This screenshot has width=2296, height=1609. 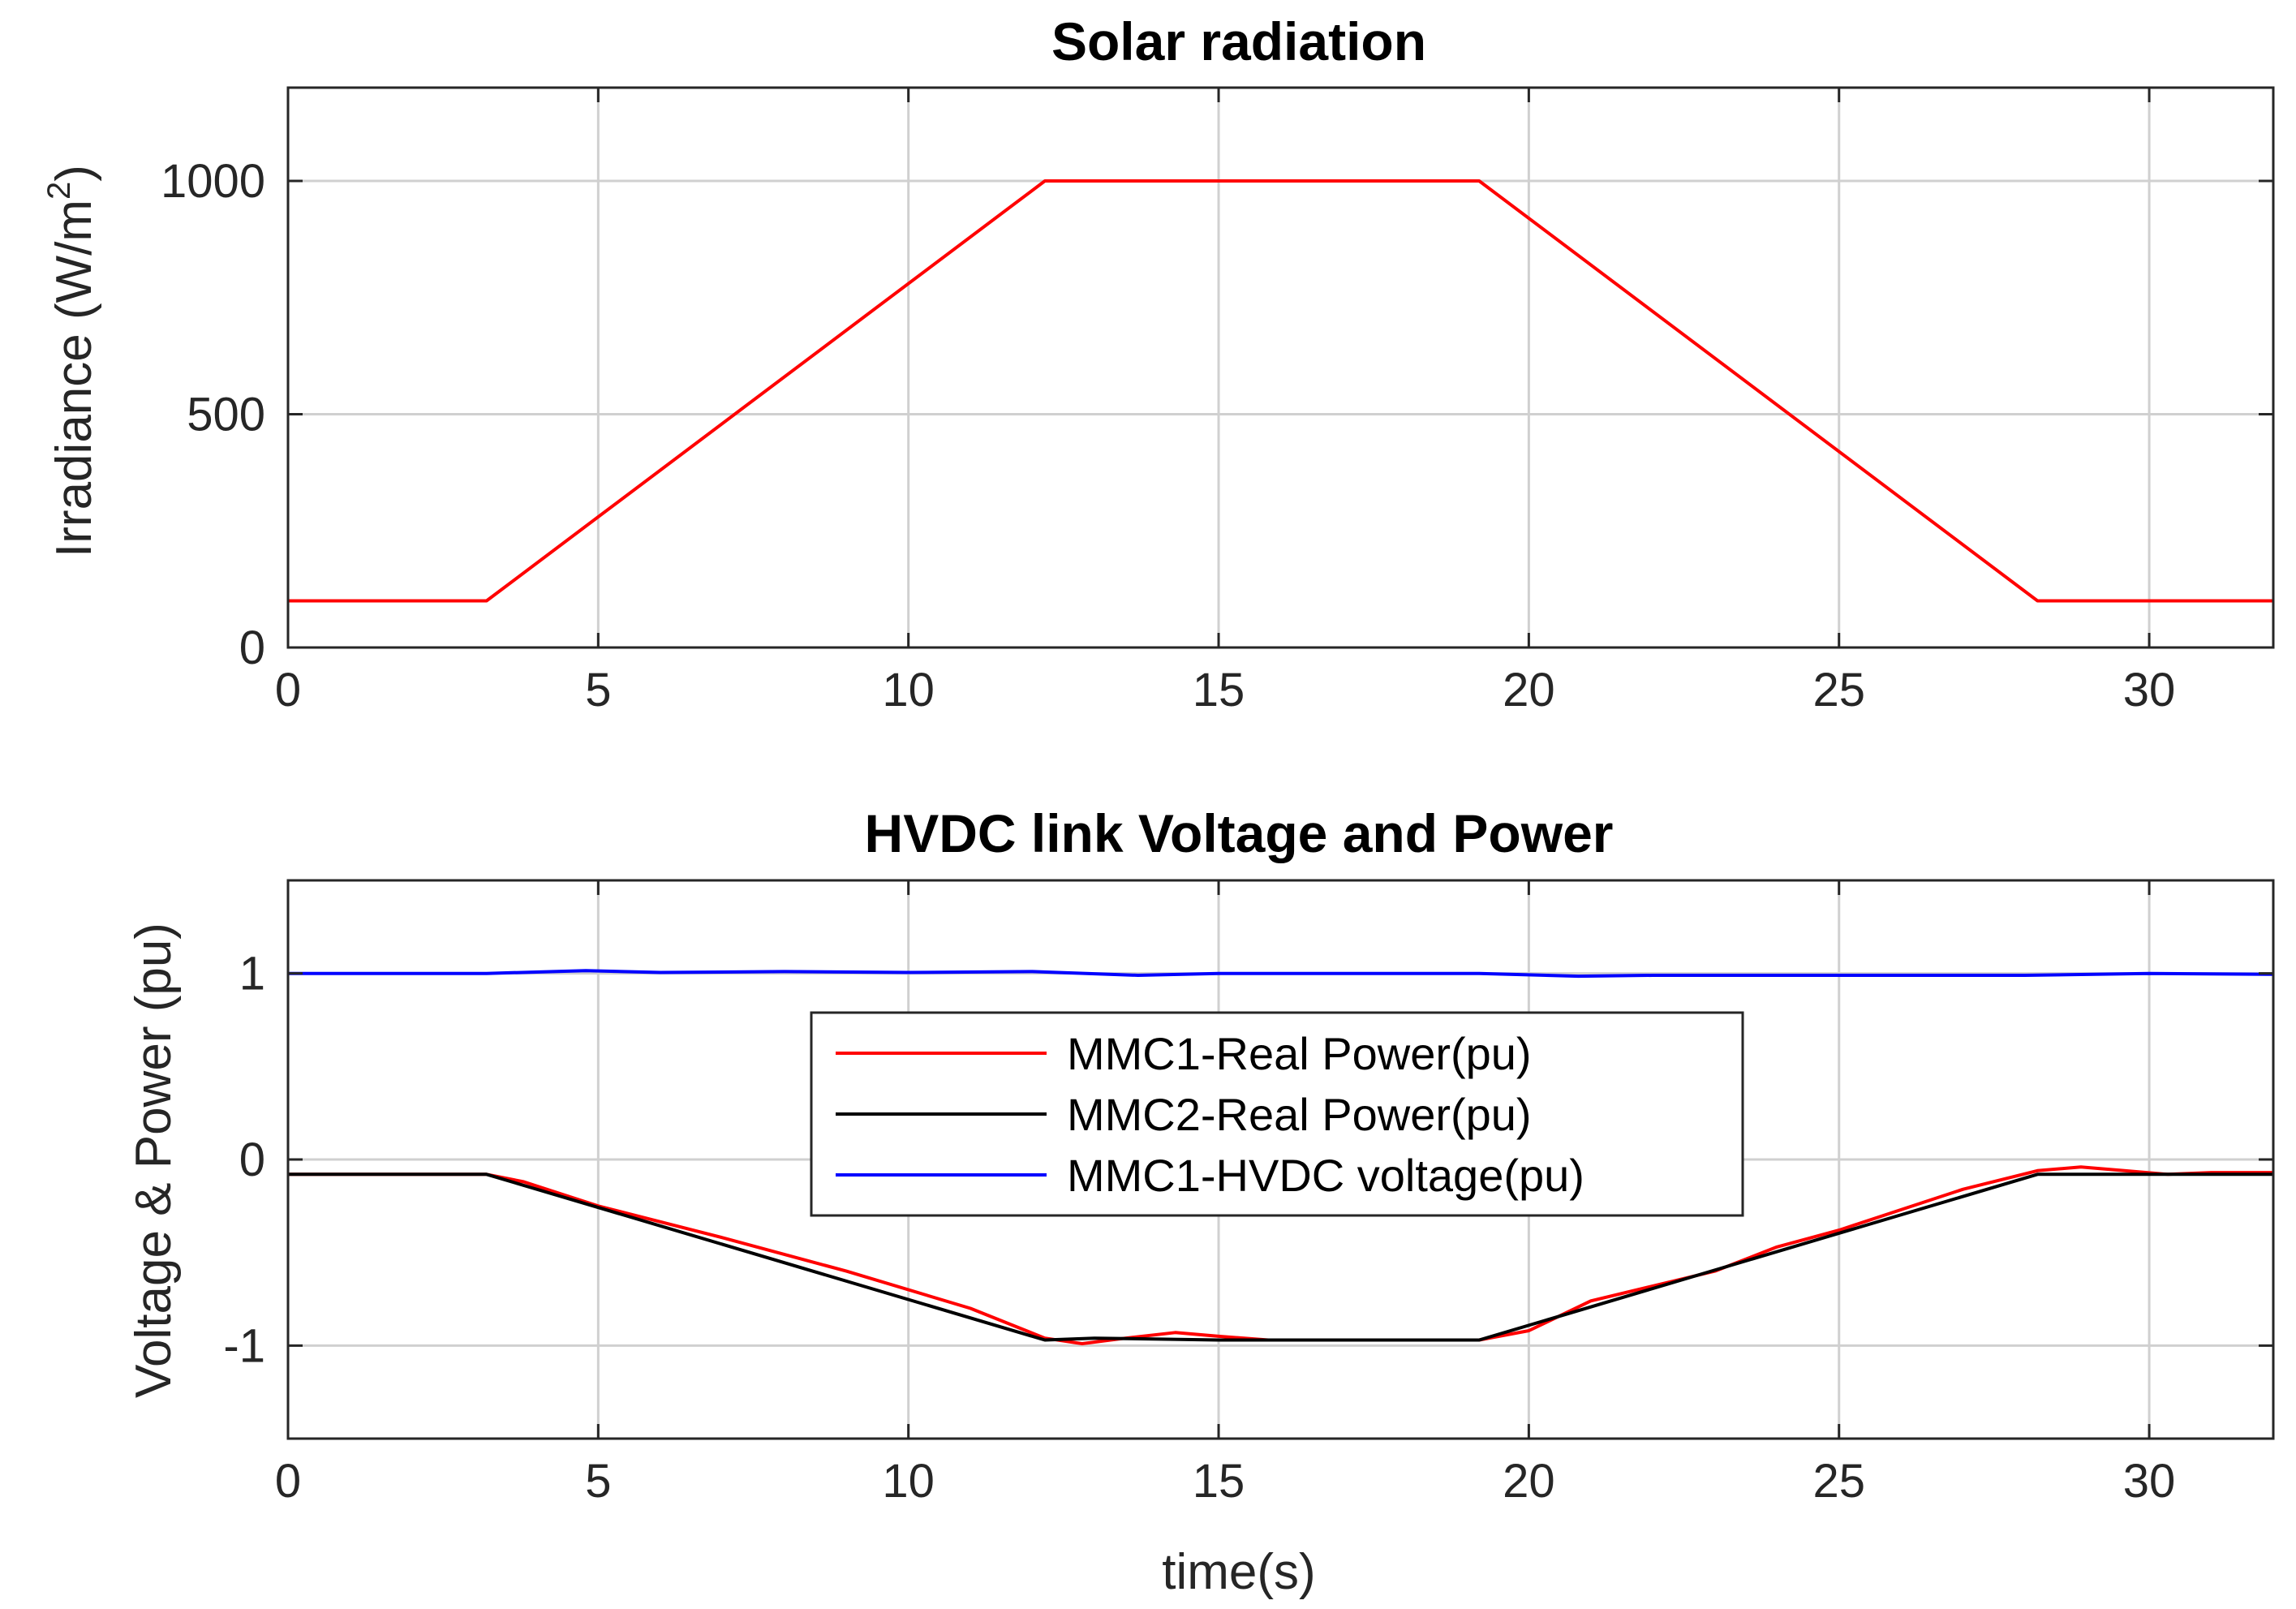 What do you see at coordinates (2149, 690) in the screenshot?
I see `top-x-tick-label: 30` at bounding box center [2149, 690].